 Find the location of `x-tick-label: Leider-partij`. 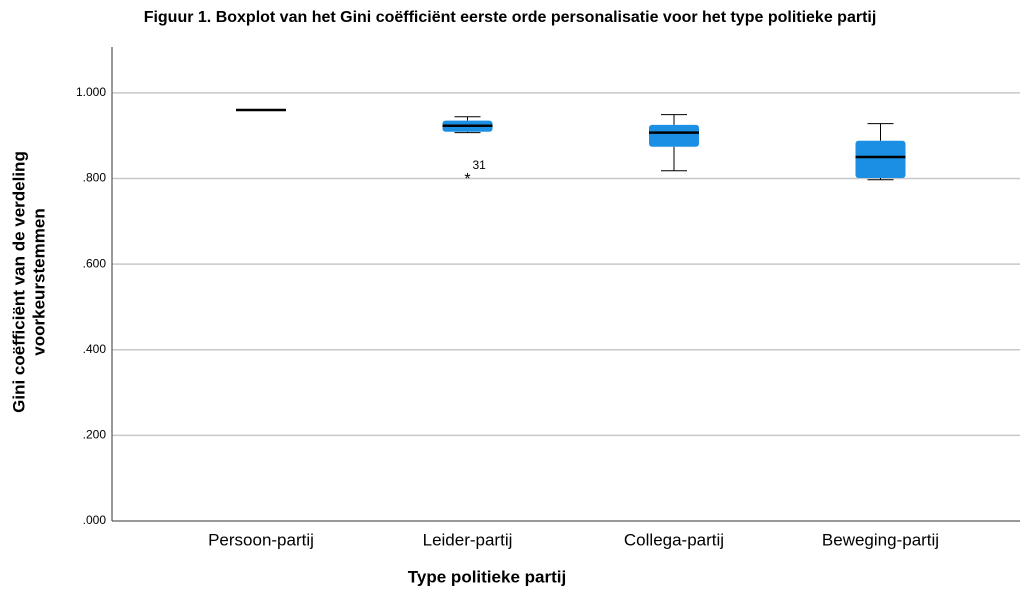

x-tick-label: Leider-partij is located at coordinates (468, 539).